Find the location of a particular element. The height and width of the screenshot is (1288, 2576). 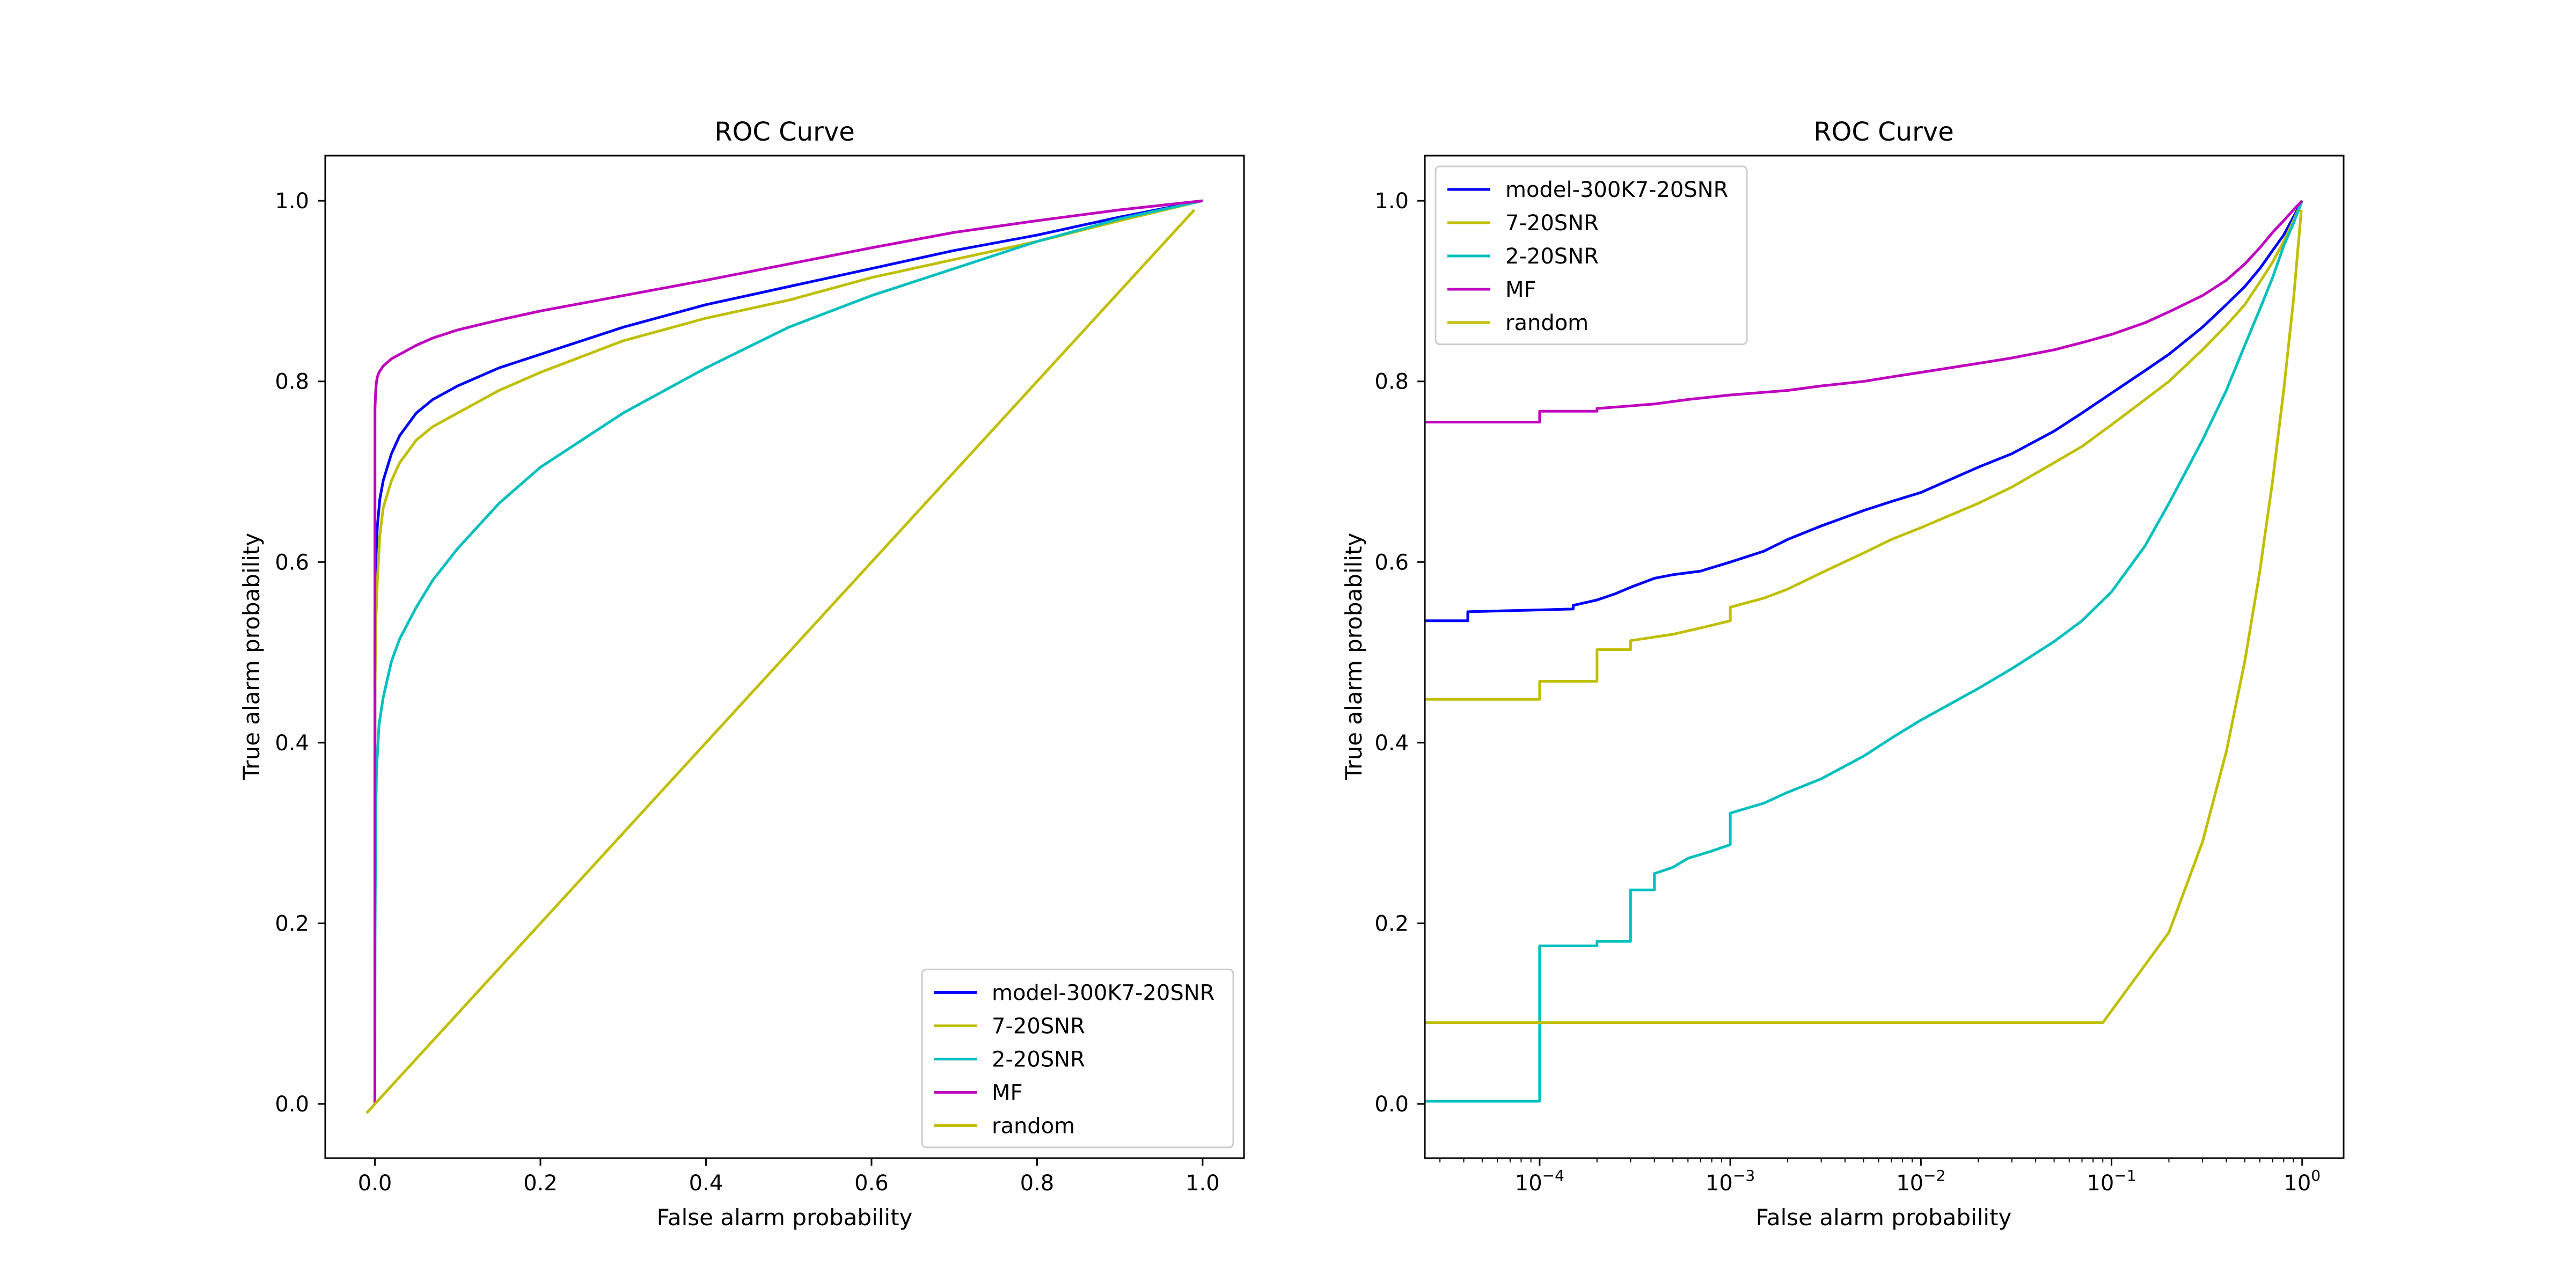

x-tick-label: 0.2 is located at coordinates (540, 1183).